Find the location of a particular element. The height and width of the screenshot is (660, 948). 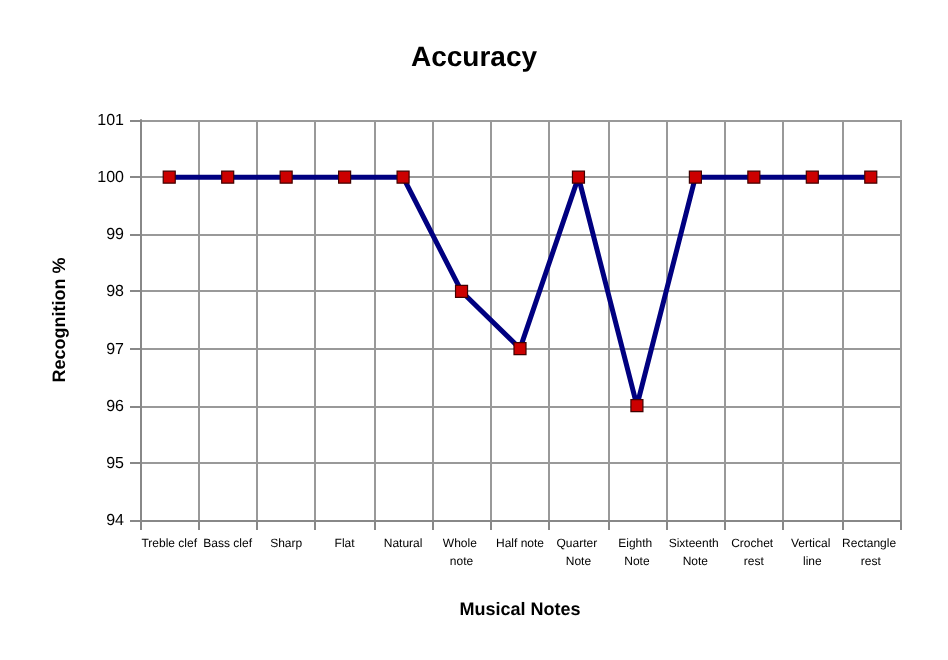

y-tick-label: 97 is located at coordinates (116, 348).